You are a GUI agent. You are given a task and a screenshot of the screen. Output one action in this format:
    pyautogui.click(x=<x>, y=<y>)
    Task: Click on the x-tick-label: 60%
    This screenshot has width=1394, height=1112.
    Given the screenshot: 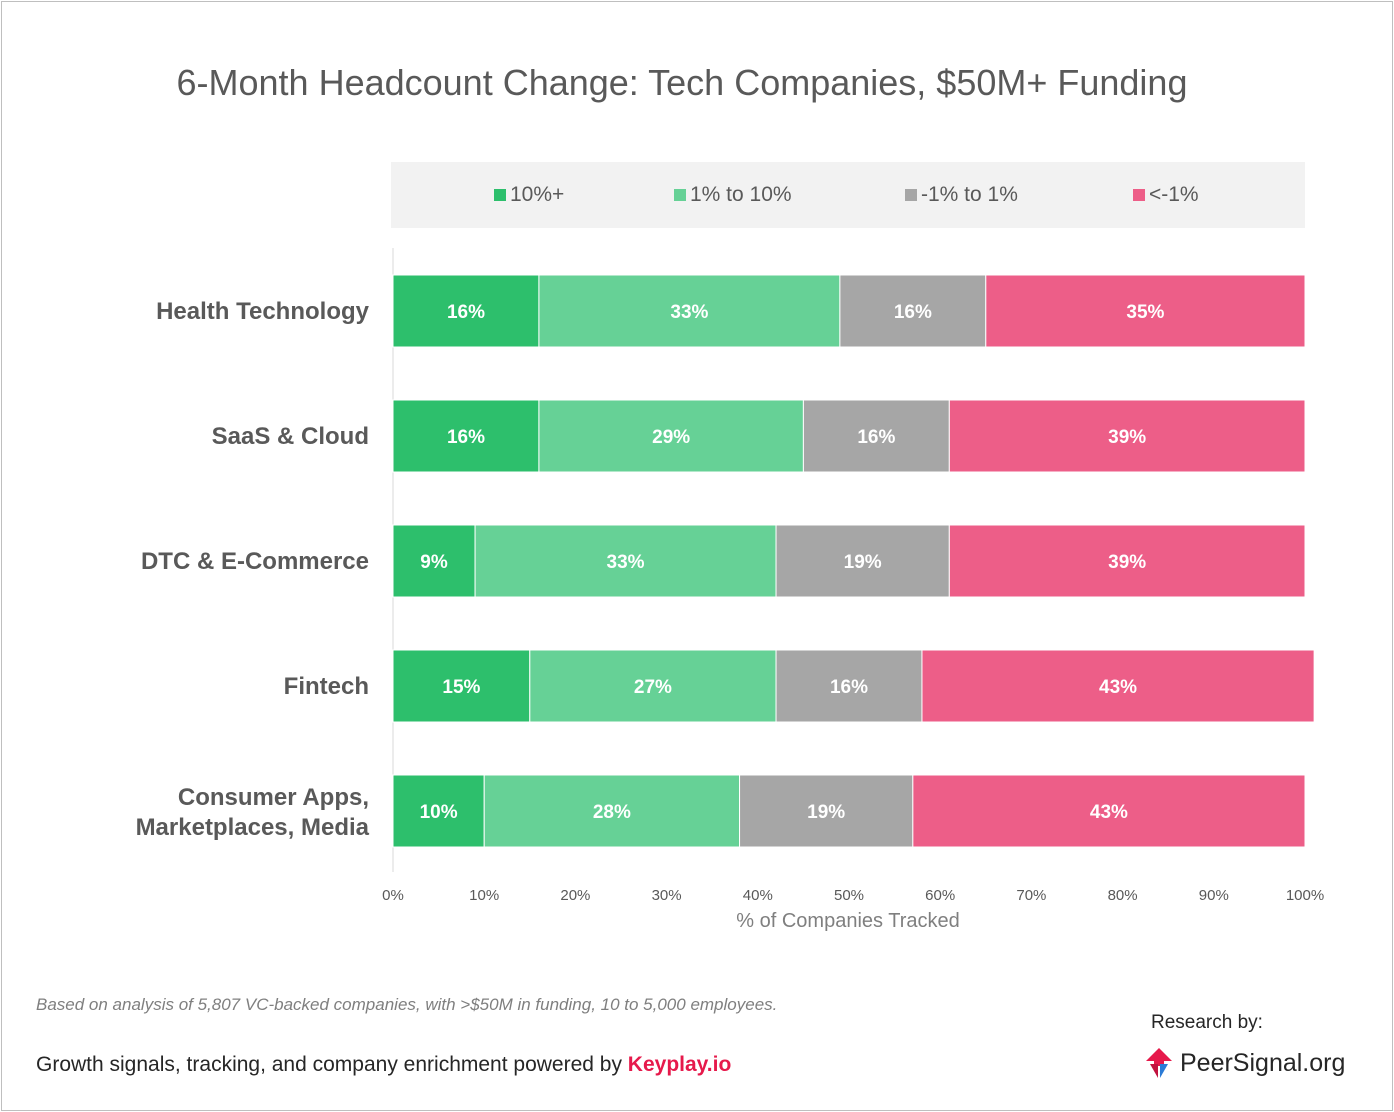 What is the action you would take?
    pyautogui.click(x=940, y=895)
    